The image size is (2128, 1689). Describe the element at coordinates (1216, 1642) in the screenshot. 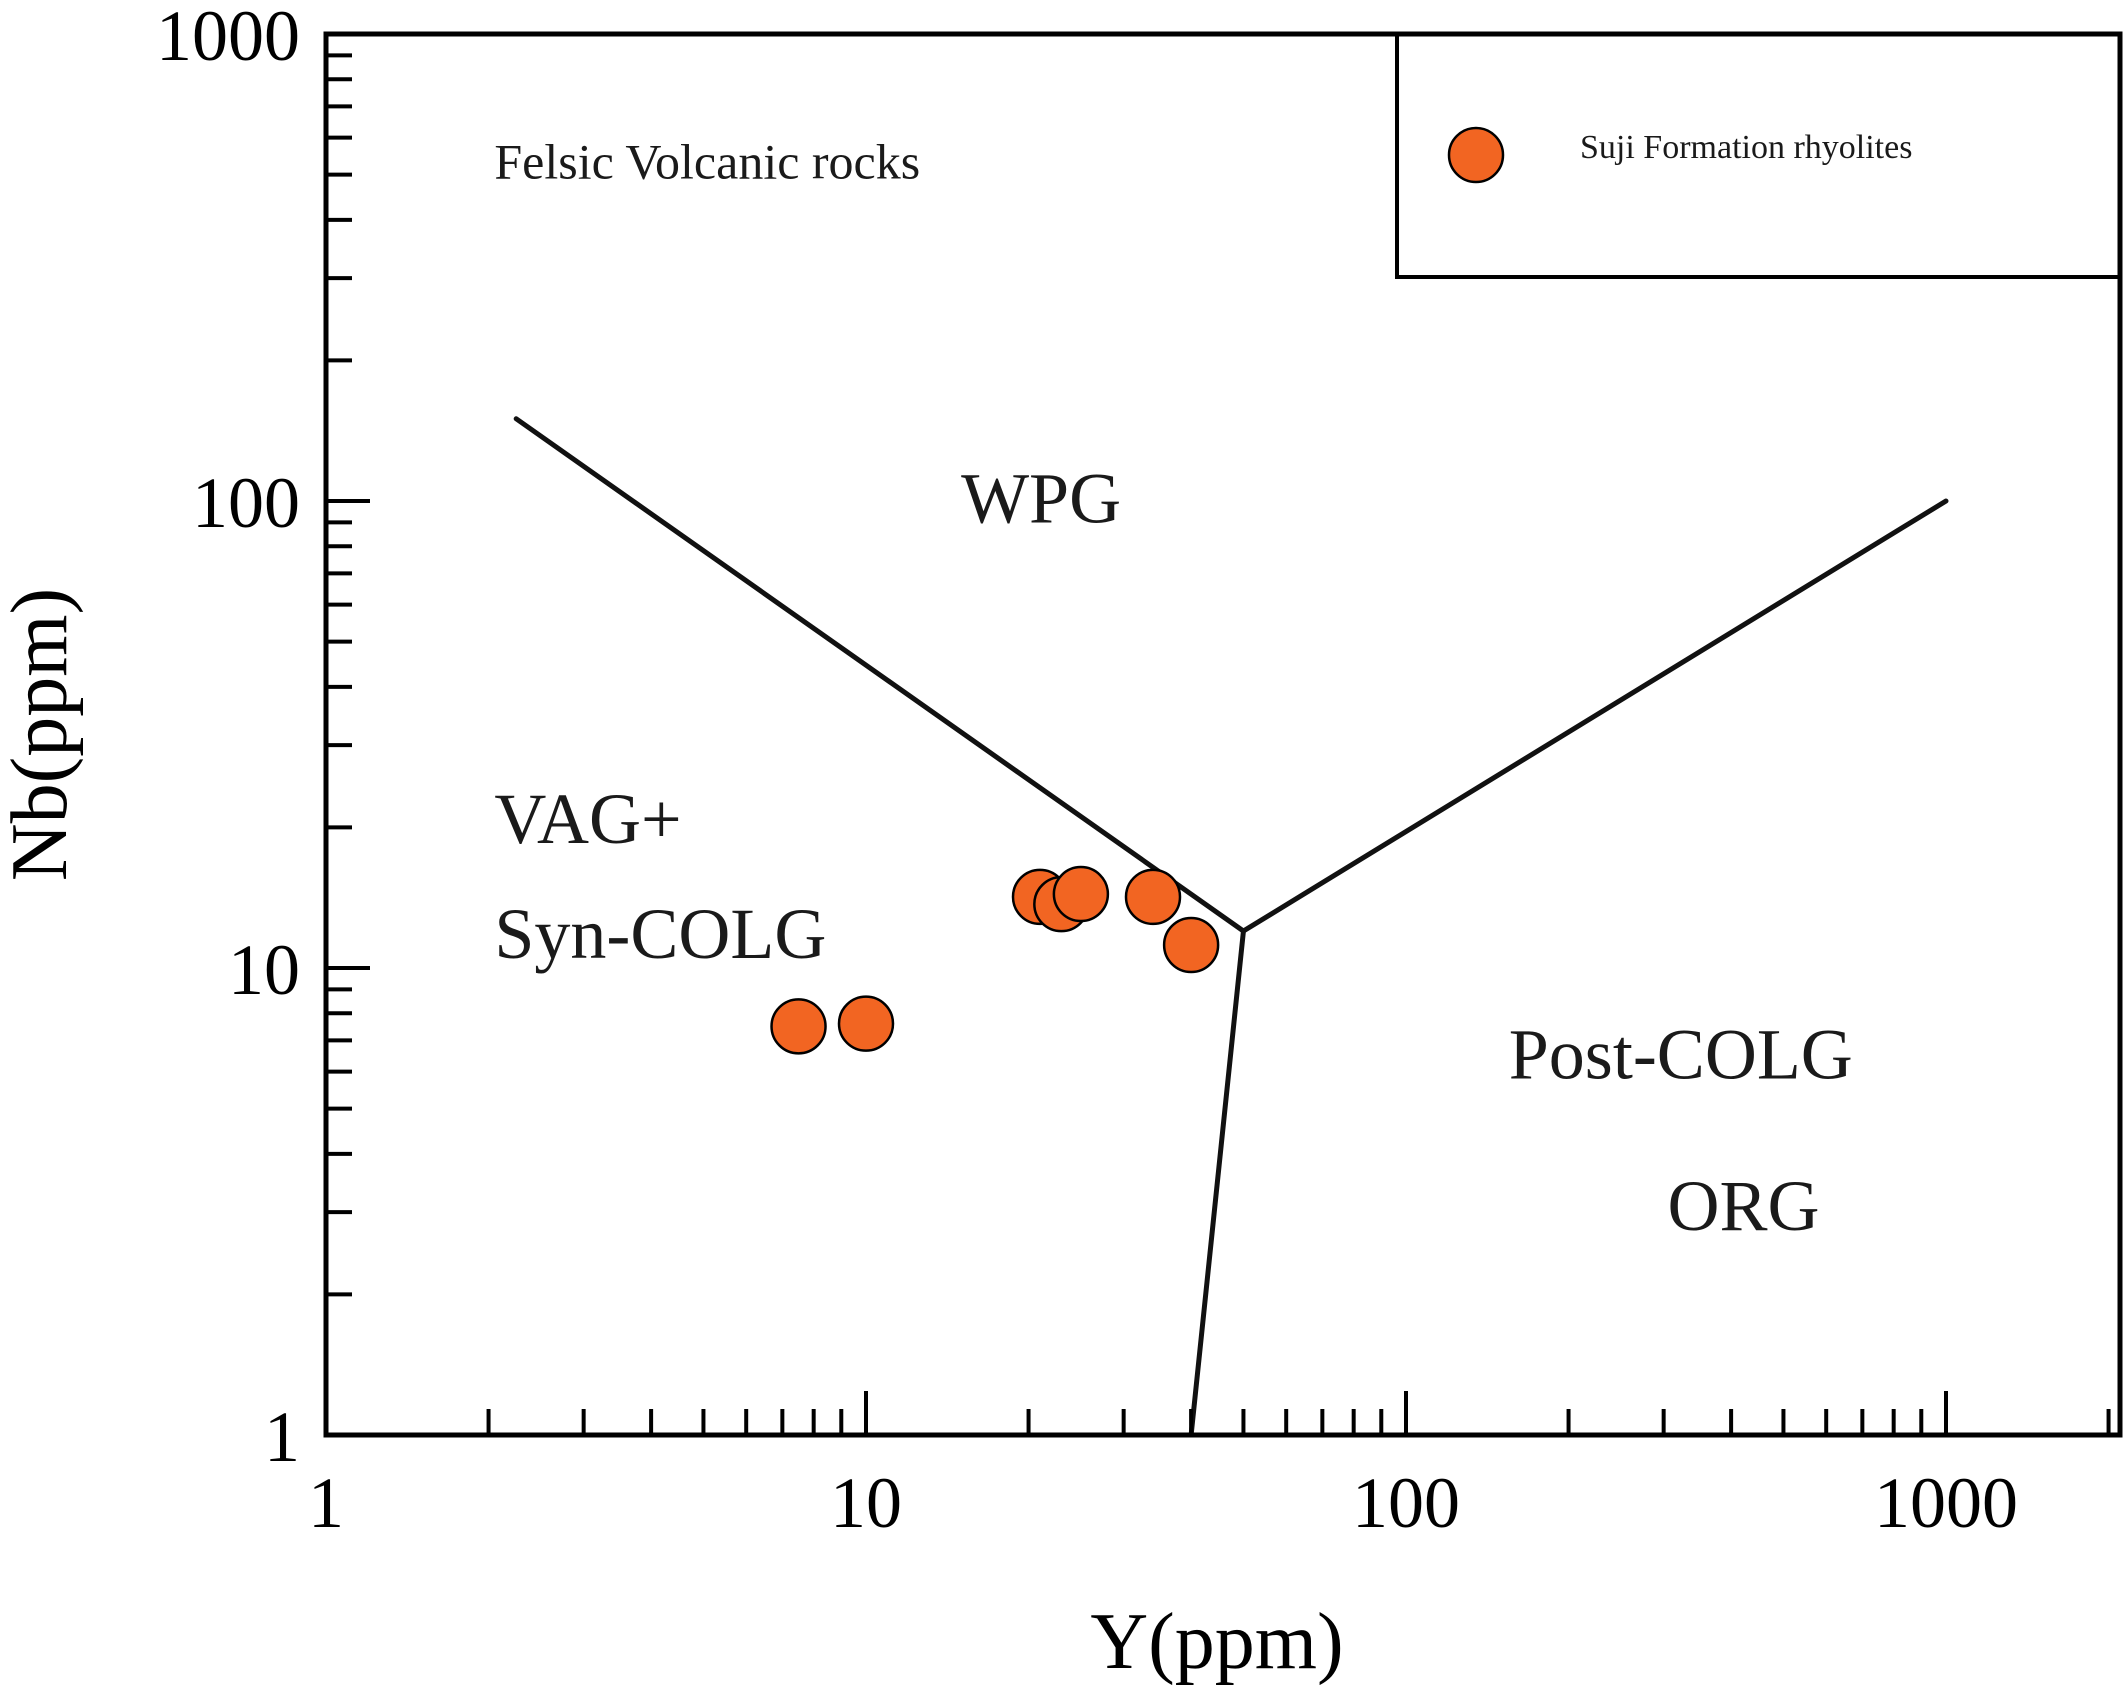

I see `x-axis-title: Y(ppm)` at that location.